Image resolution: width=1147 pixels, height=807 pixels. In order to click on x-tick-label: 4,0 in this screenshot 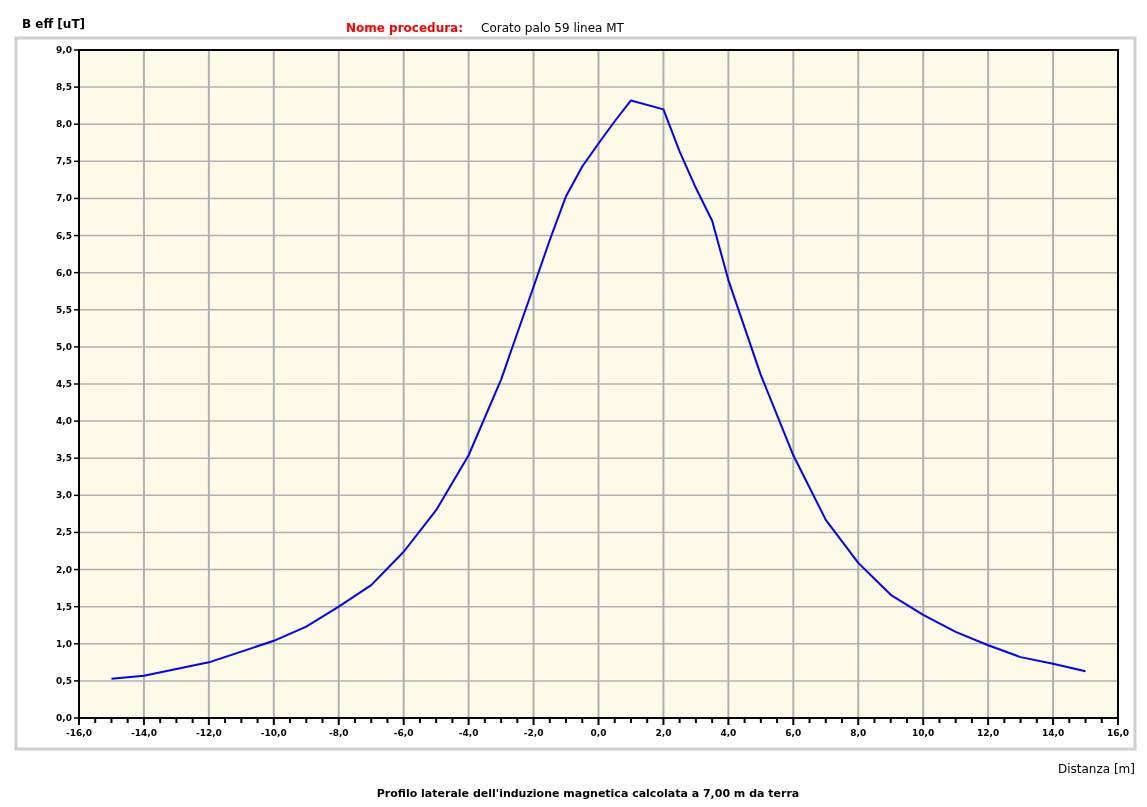, I will do `click(728, 733)`.